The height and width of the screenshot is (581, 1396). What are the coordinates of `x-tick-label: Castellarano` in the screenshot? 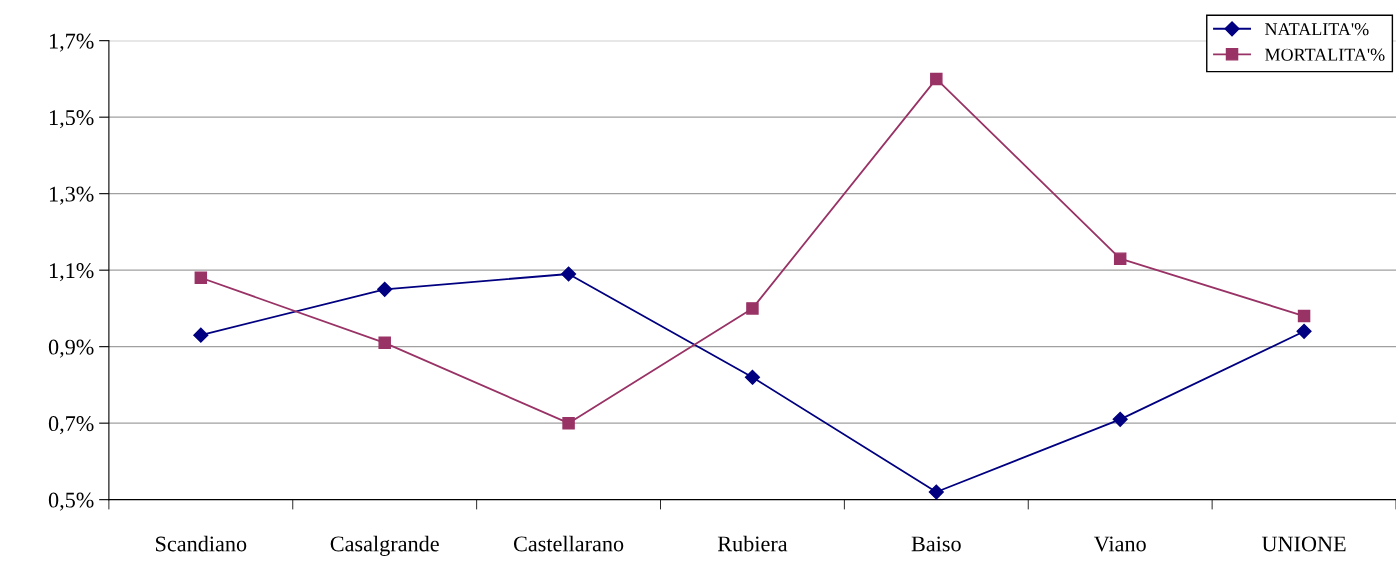 It's located at (568, 543).